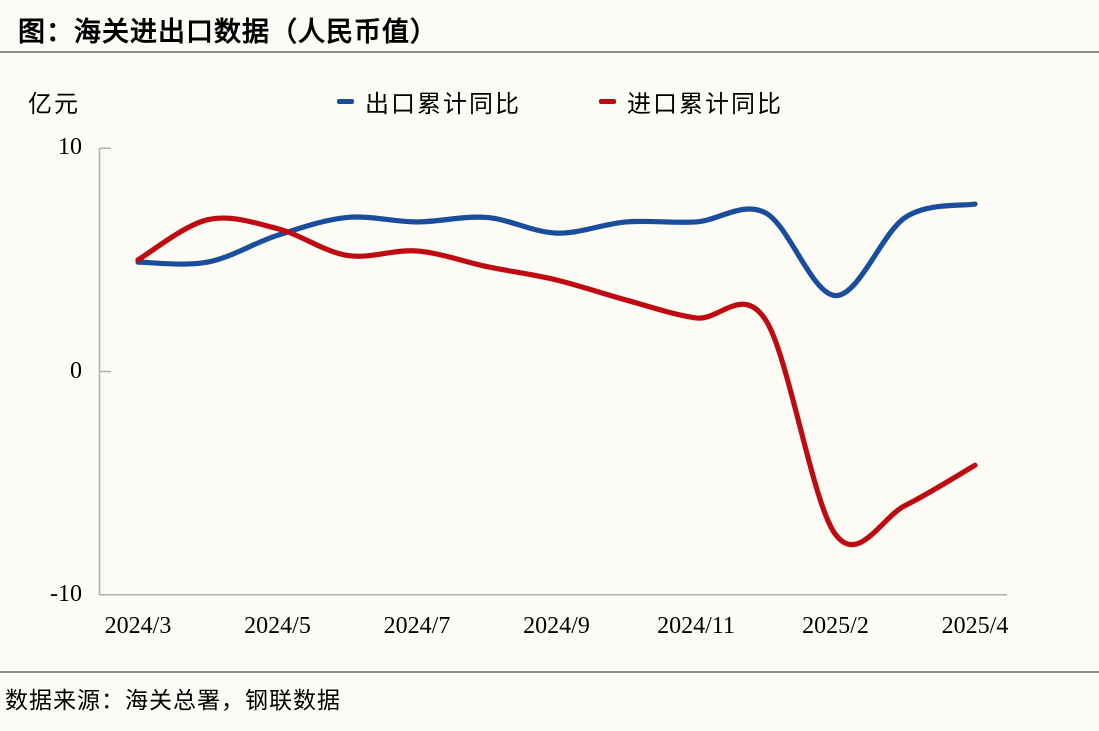 Image resolution: width=1099 pixels, height=731 pixels. Describe the element at coordinates (76, 370) in the screenshot. I see `y-tick-label: 0` at that location.